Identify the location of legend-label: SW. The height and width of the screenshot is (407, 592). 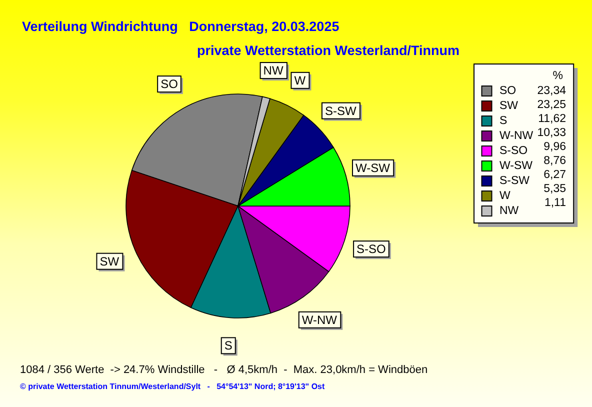
(509, 106).